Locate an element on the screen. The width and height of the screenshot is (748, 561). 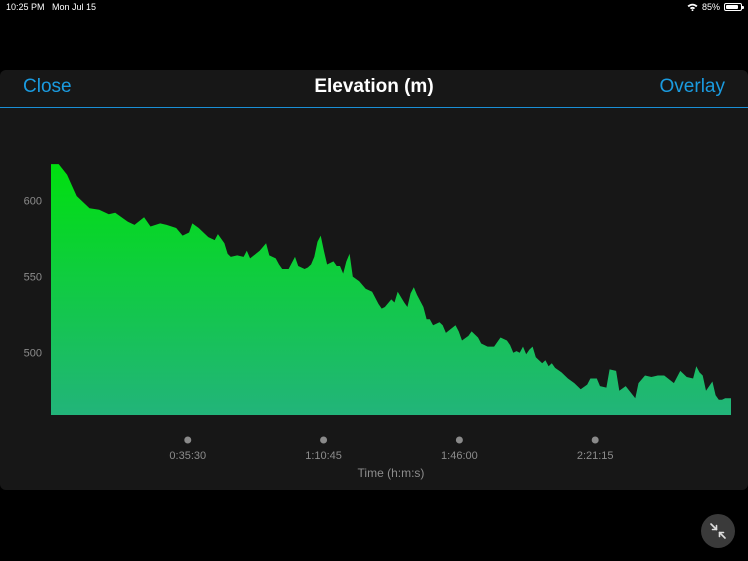
collapse-arrows-icon is located at coordinates (718, 531).